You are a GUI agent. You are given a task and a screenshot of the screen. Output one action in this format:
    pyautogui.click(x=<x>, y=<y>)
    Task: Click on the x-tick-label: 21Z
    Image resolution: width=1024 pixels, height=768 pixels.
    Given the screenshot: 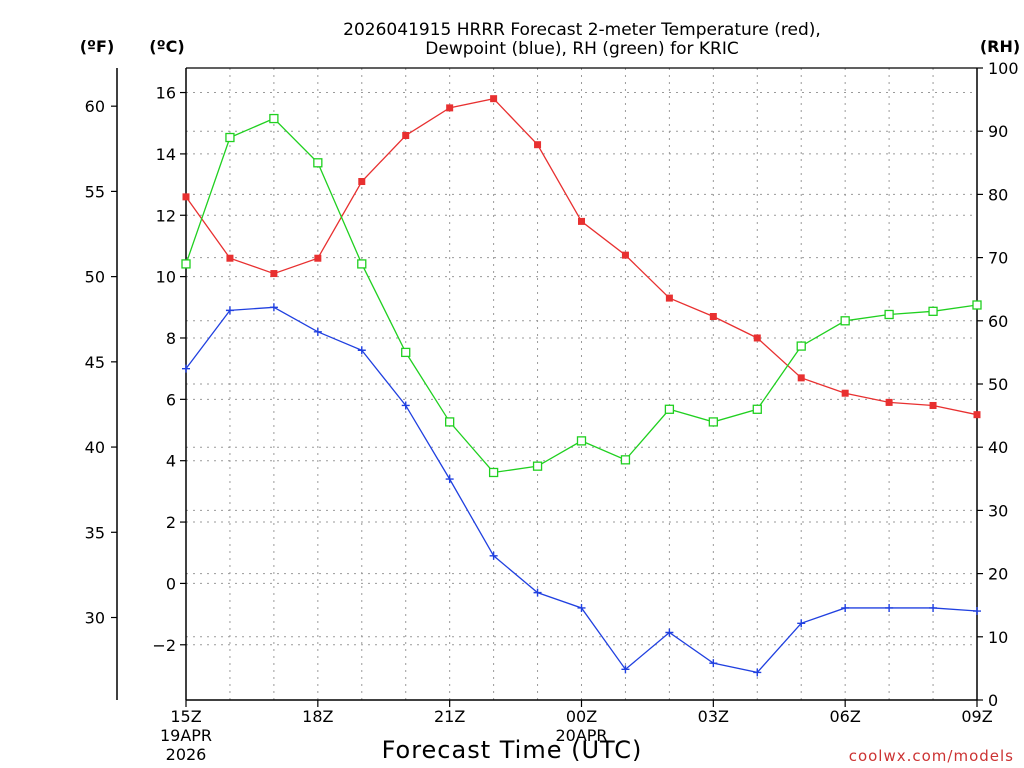 What is the action you would take?
    pyautogui.click(x=449, y=716)
    